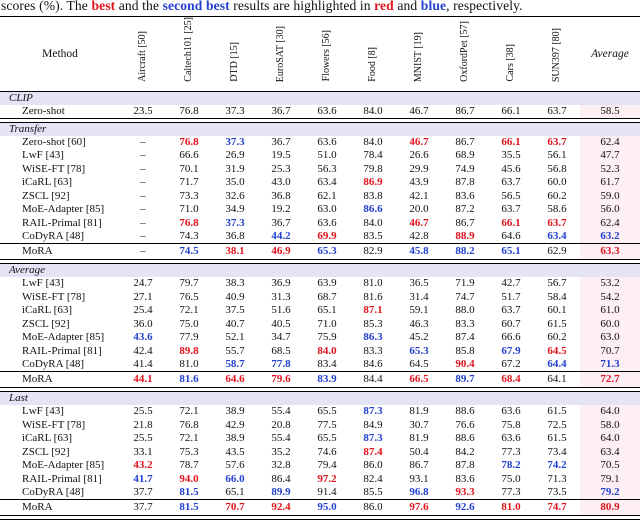 The image size is (640, 520). What do you see at coordinates (373, 478) in the screenshot?
I see `score-cell: 82.4` at bounding box center [373, 478].